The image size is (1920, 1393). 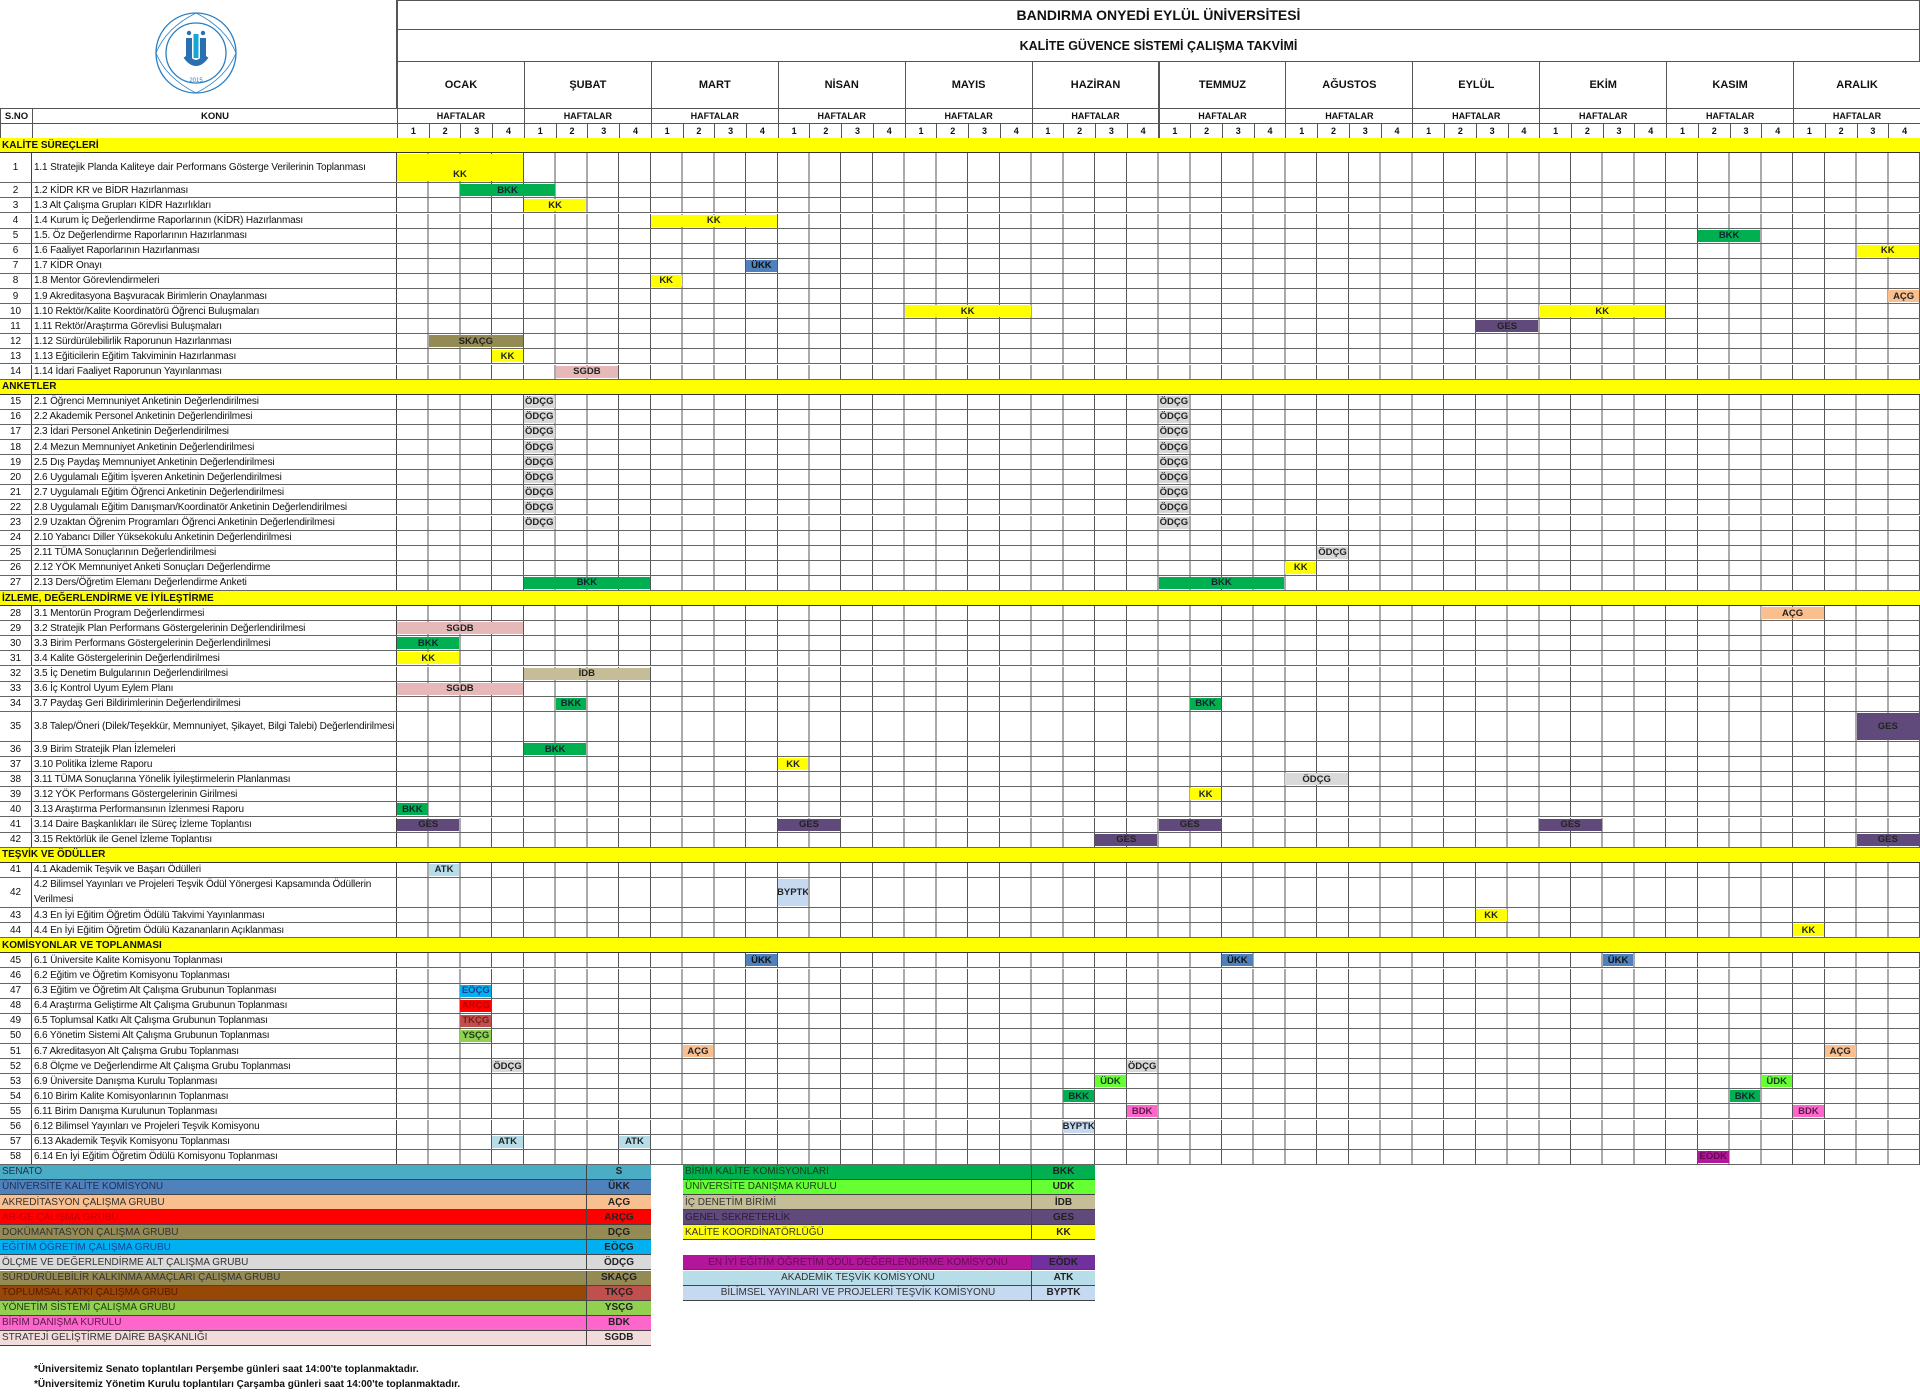 I want to click on row-number: 41, so click(x=16, y=869).